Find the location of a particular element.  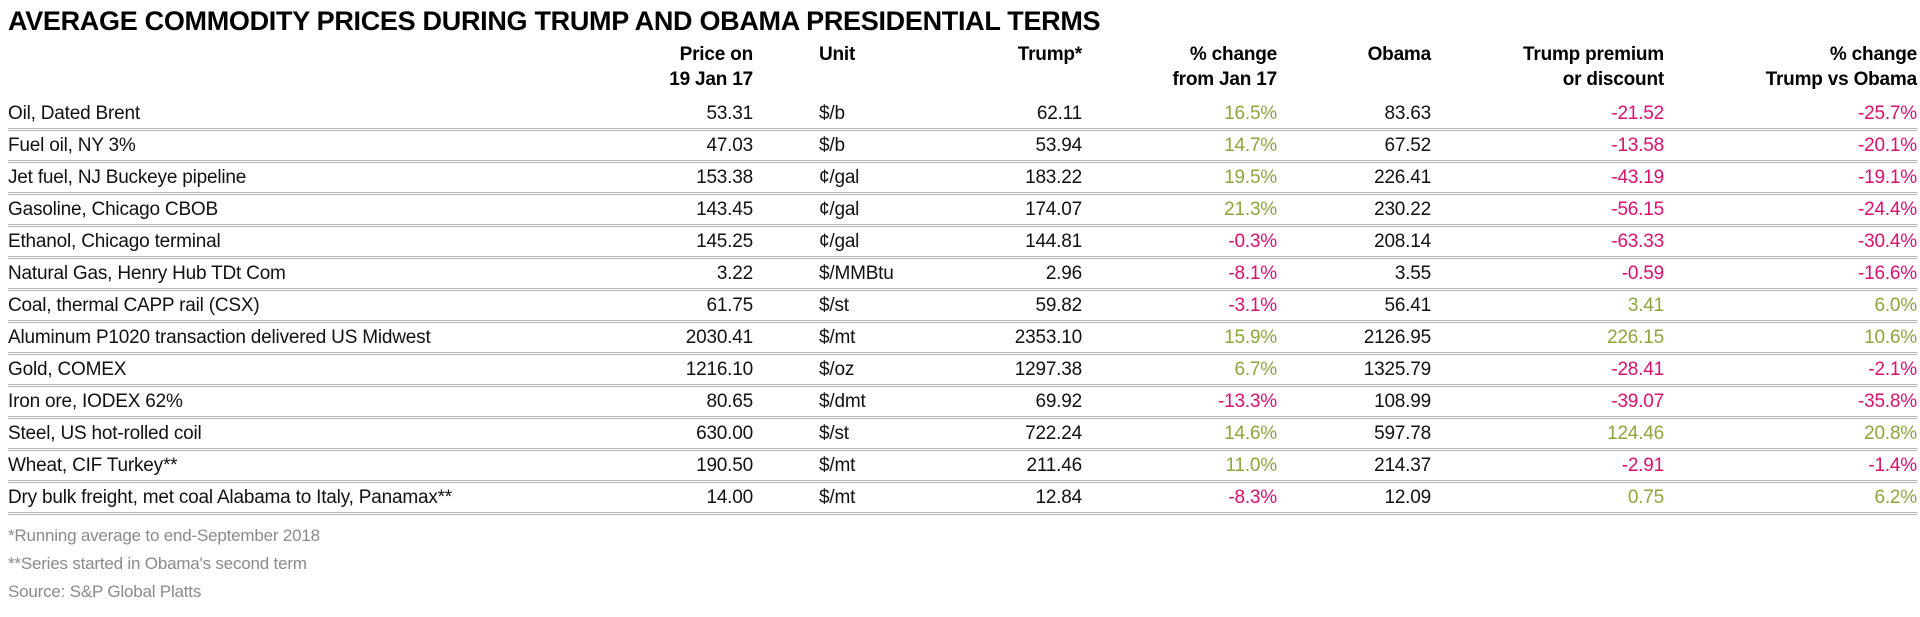

commodity-name-cell: Ethanol, Chicago terminal is located at coordinates (114, 241).